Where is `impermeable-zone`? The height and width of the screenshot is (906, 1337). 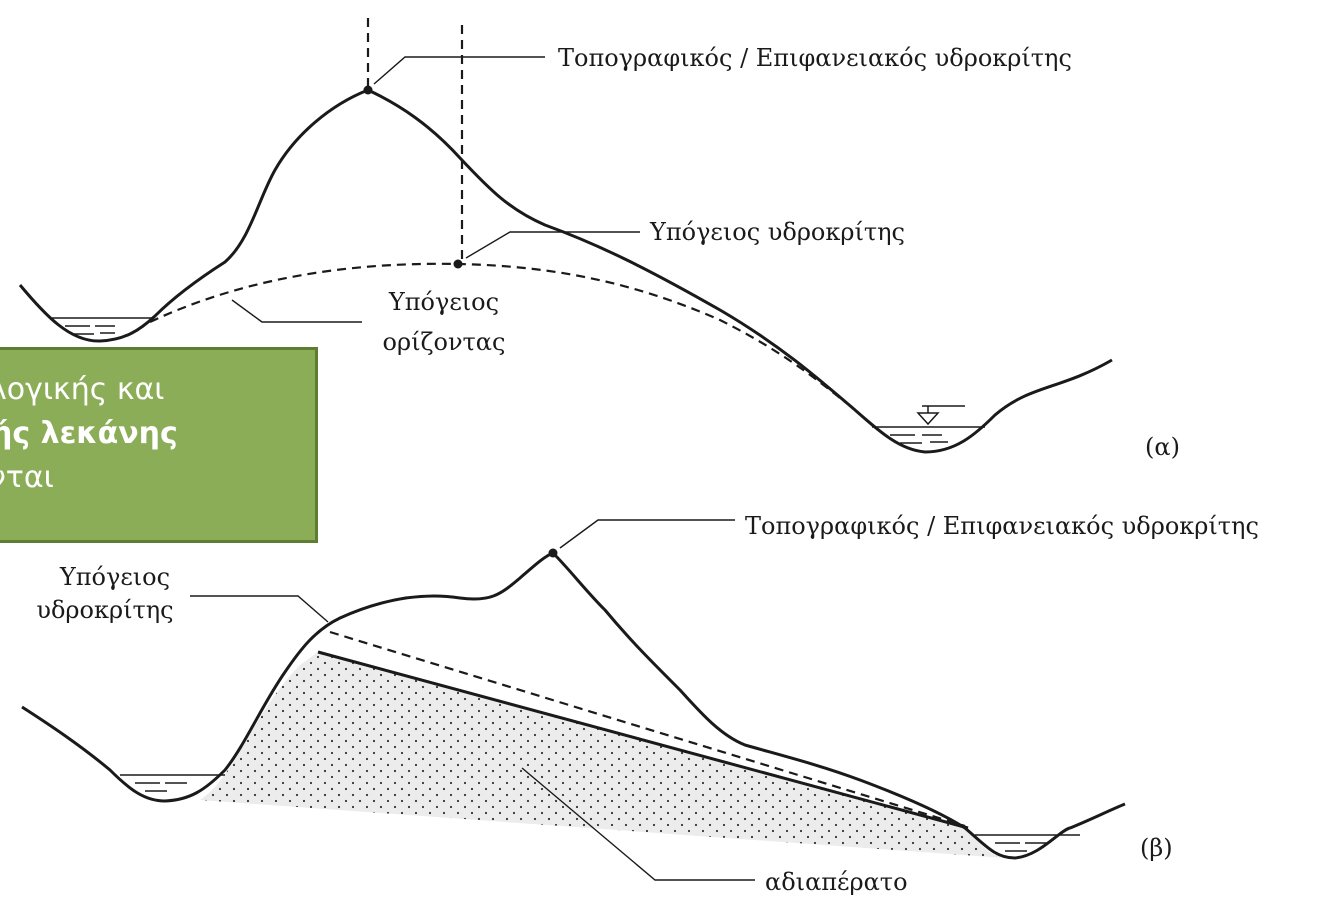
impermeable-zone is located at coordinates (602, 755).